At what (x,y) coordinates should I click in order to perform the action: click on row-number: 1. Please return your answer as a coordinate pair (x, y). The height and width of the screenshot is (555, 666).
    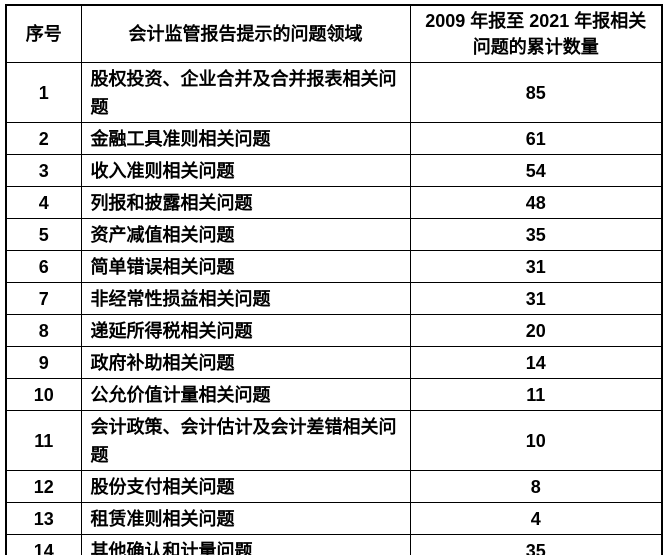
    Looking at the image, I should click on (43, 92).